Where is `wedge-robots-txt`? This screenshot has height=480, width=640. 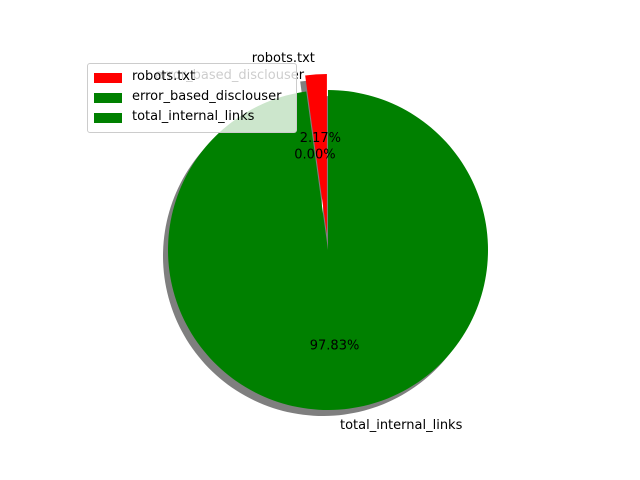 wedge-robots-txt is located at coordinates (316, 154).